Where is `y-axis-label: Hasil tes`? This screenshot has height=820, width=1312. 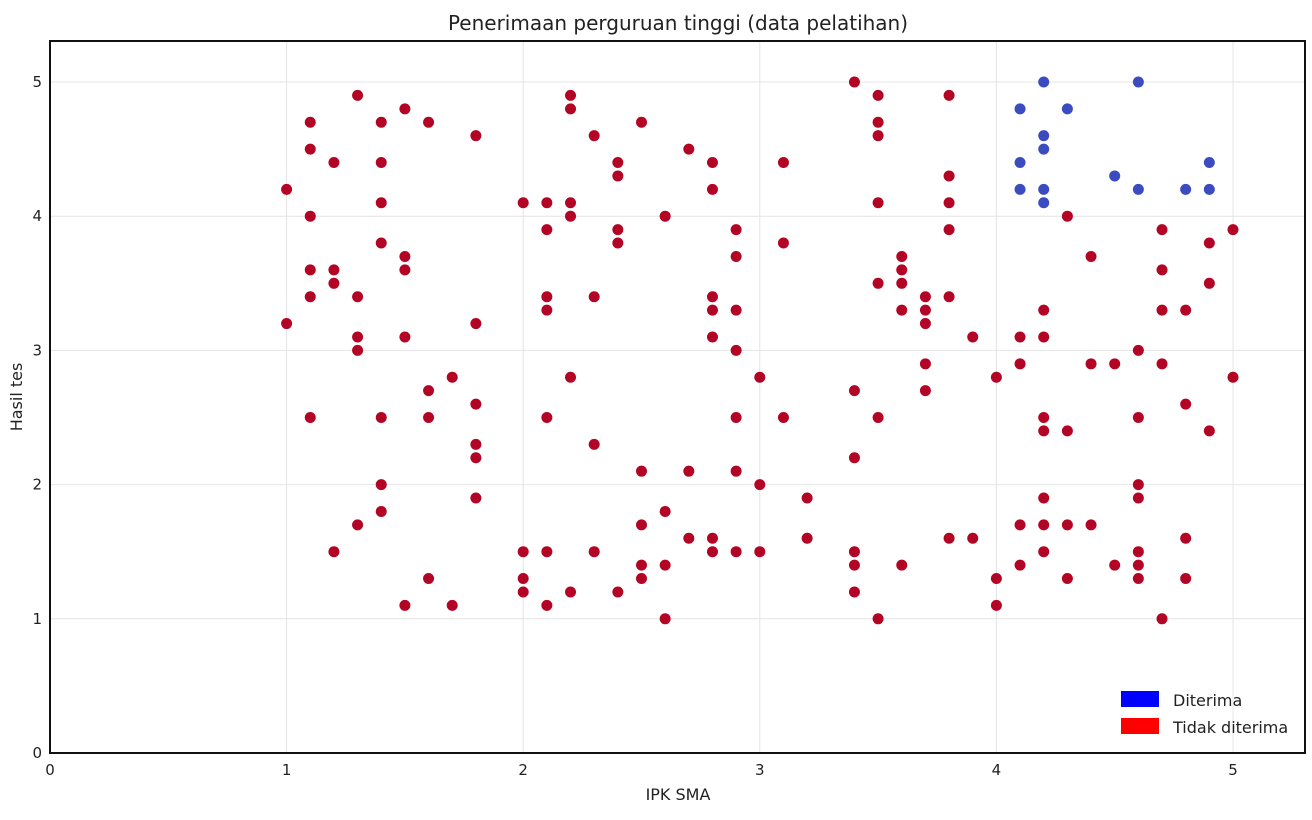 y-axis-label: Hasil tes is located at coordinates (16, 397).